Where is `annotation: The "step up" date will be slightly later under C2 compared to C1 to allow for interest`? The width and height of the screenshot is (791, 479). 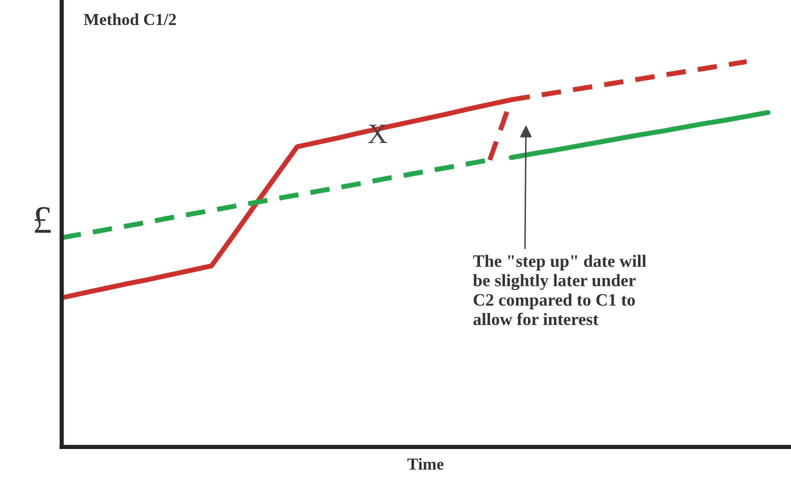
annotation: The "step up" date will be slightly later under C2 compared to C1 to allow for interest is located at coordinates (559, 290).